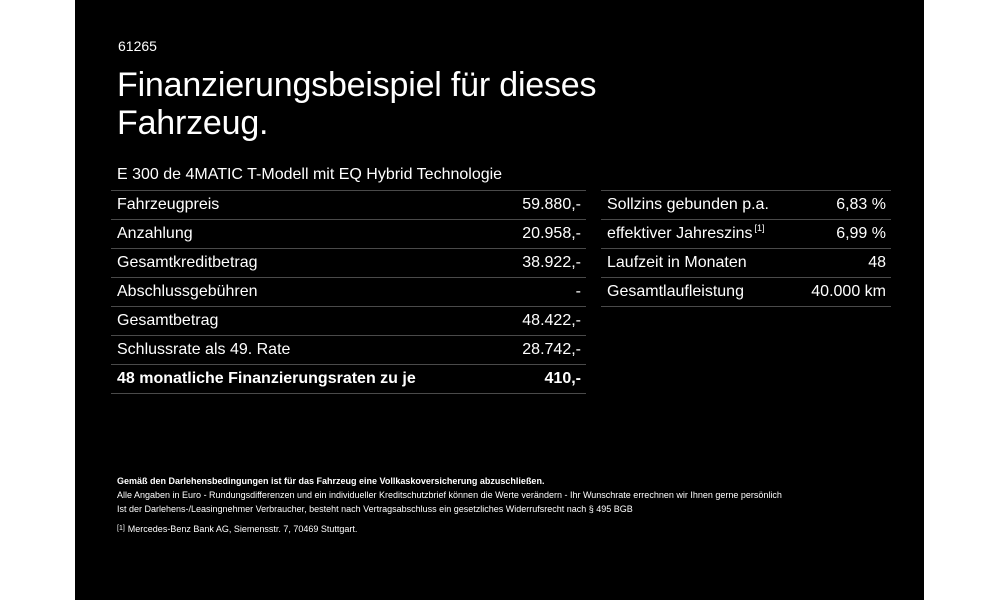  I want to click on table-row: Gesamtbetrag 48.422,-, so click(348, 321).